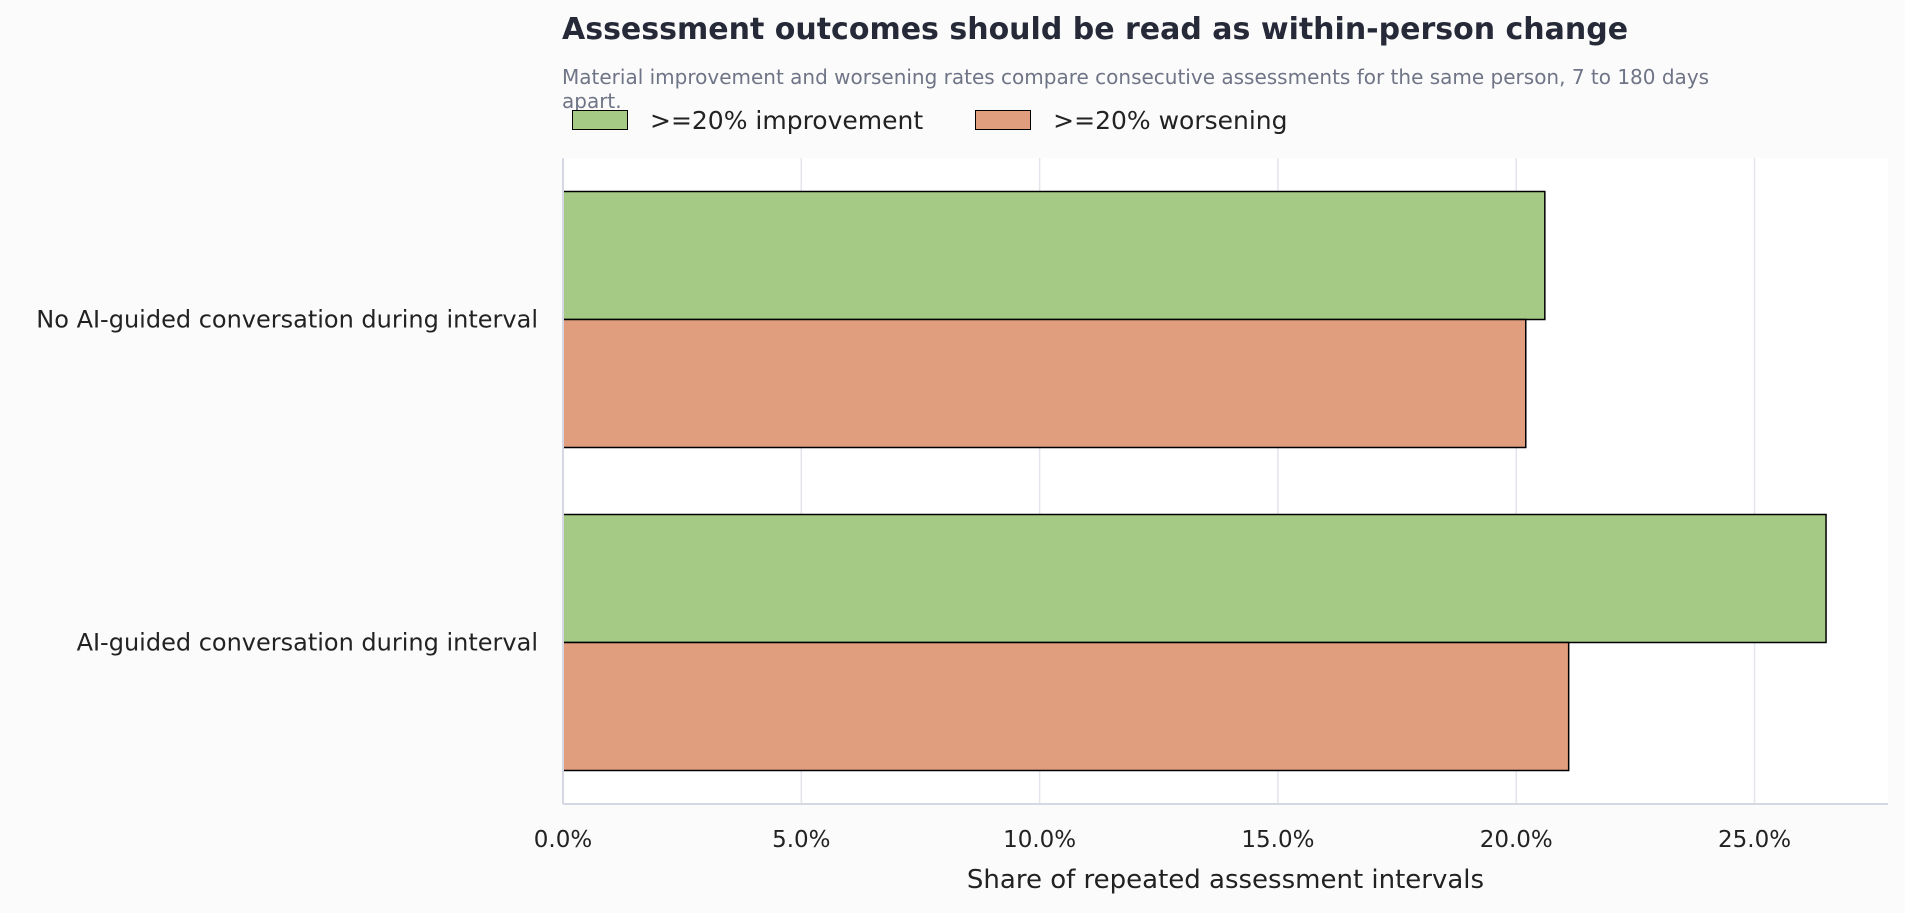  Describe the element at coordinates (801, 840) in the screenshot. I see `x-tick-label: 5.0%` at that location.